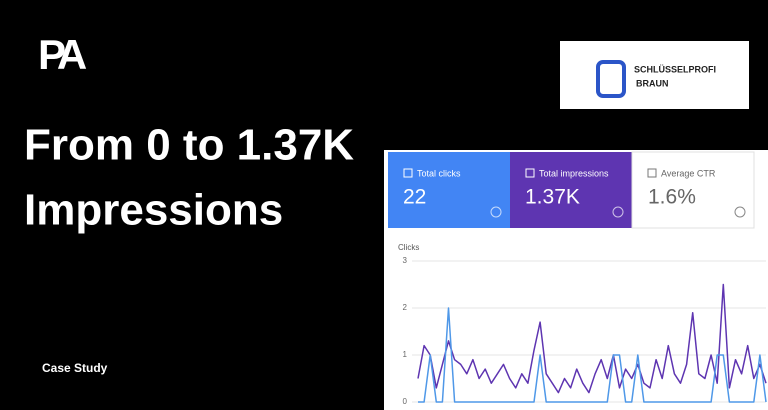 This screenshot has width=768, height=410. Describe the element at coordinates (75, 368) in the screenshot. I see `case-study-label: Case Study` at that location.